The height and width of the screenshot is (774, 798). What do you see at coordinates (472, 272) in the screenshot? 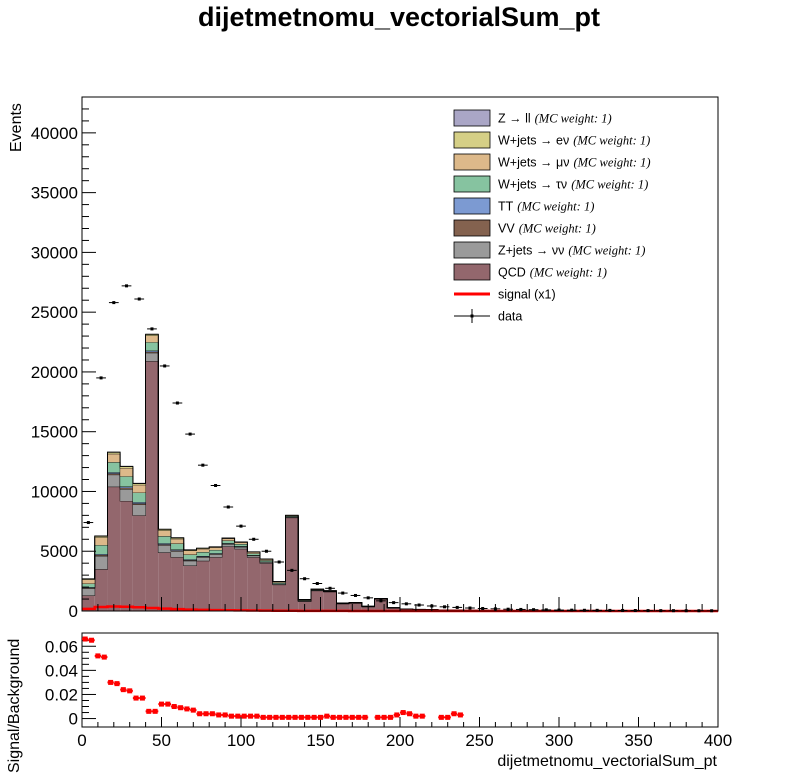
I see `legend-qcd-swatch` at bounding box center [472, 272].